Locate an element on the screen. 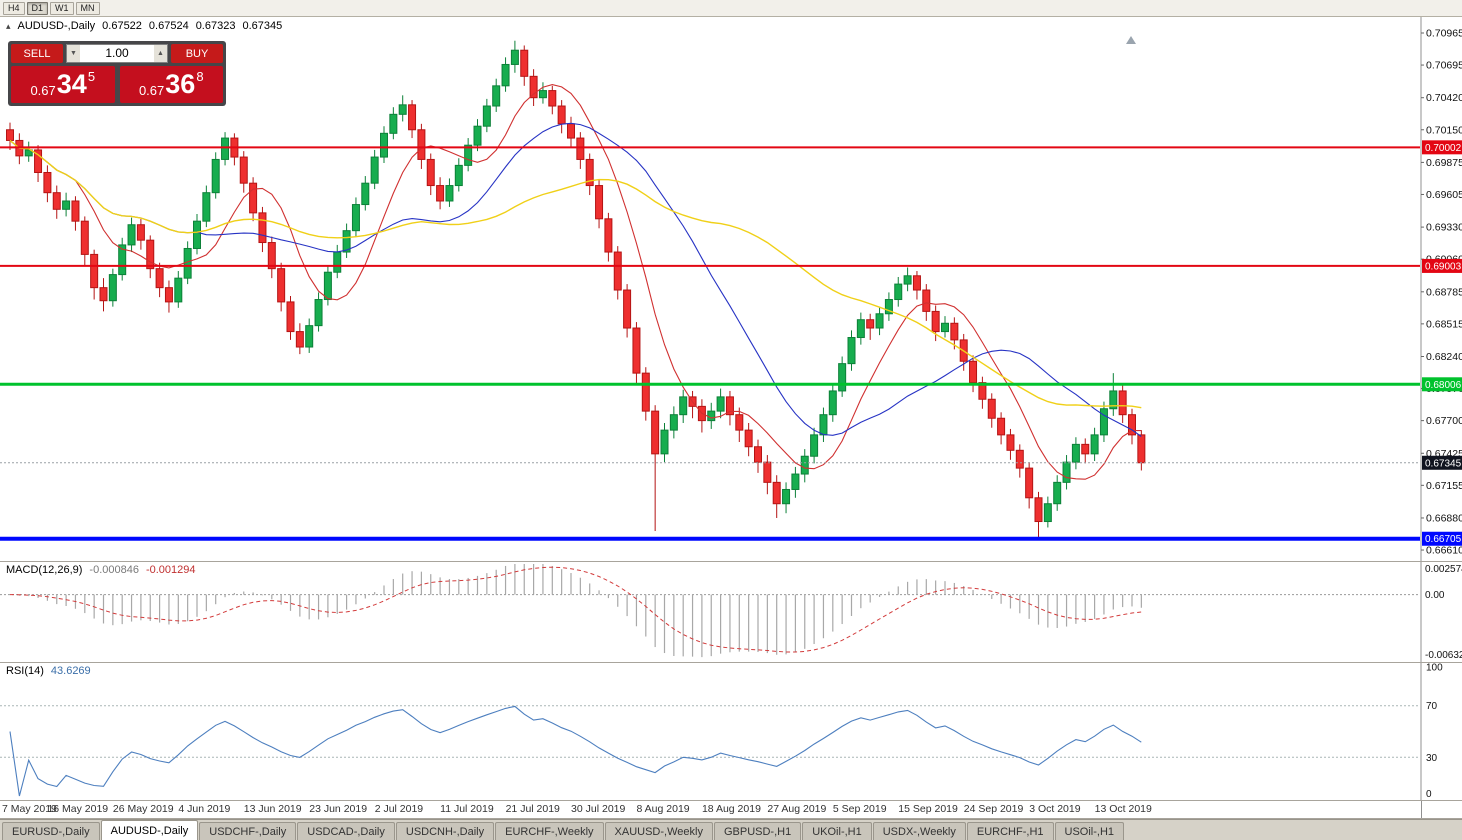 The image size is (1462, 840). date-axis-label: 8 Aug 2019 is located at coordinates (663, 809).